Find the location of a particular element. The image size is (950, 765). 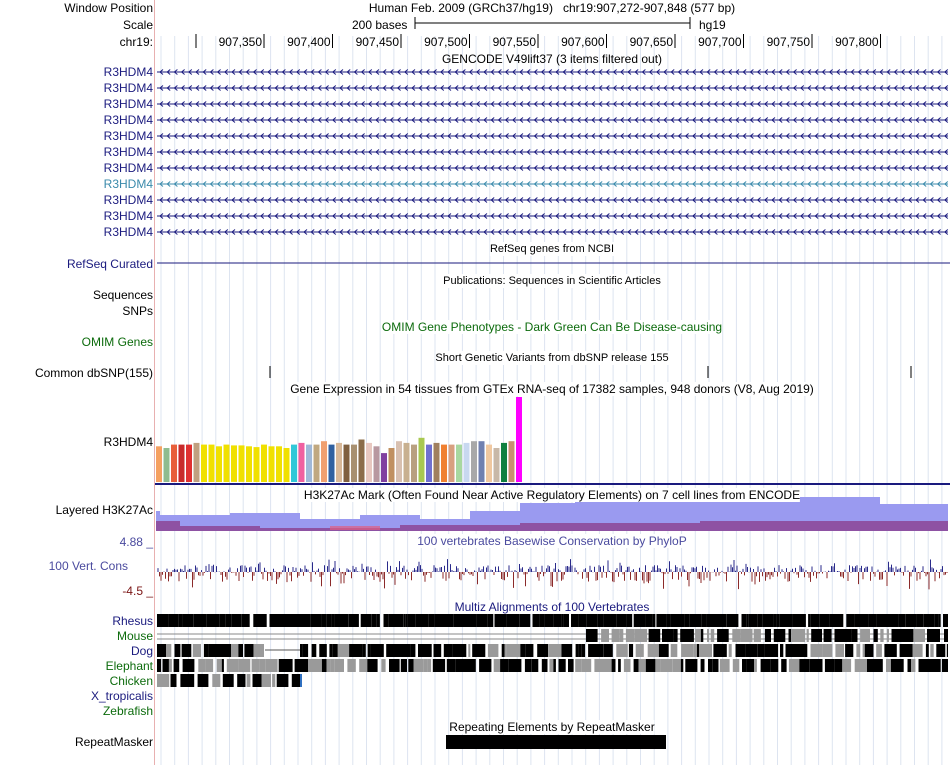

conservation-min-label: -4.5 _ is located at coordinates (137, 591).